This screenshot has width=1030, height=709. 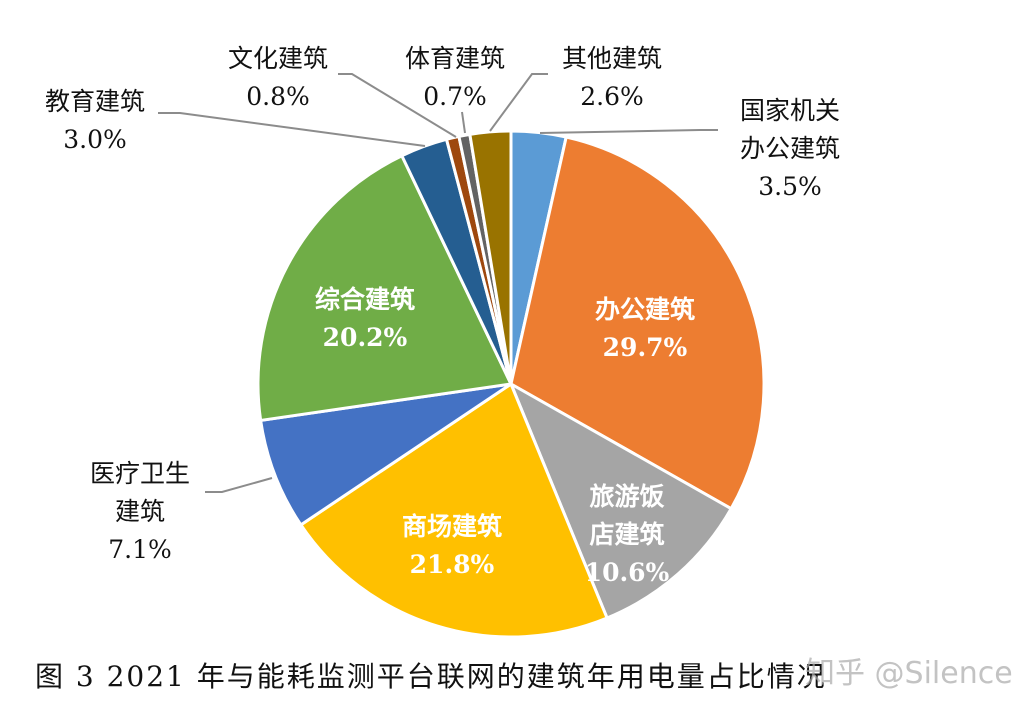 I want to click on leader-line-sports, so click(x=463, y=122).